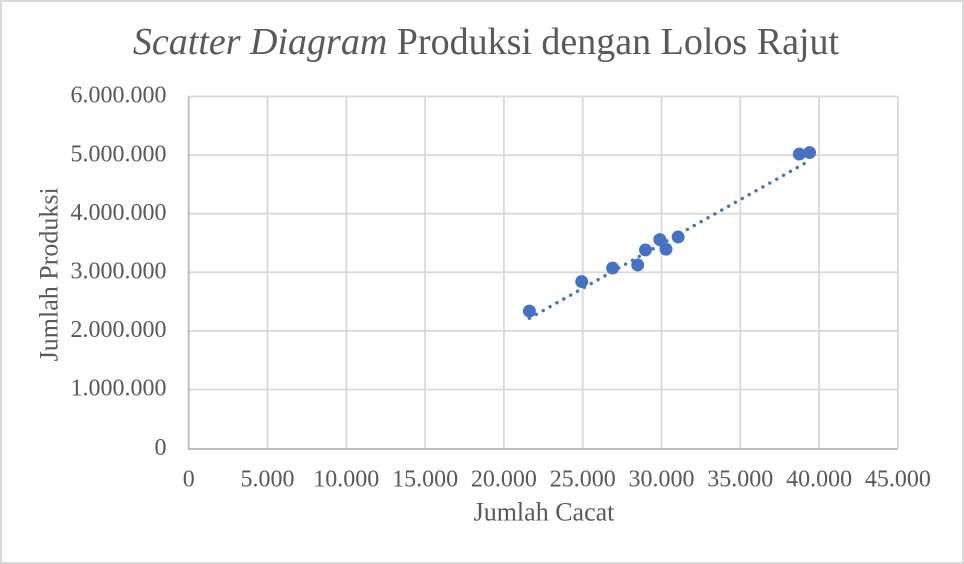 The height and width of the screenshot is (564, 964). What do you see at coordinates (119, 213) in the screenshot?
I see `svg-text: 4.000.000` at bounding box center [119, 213].